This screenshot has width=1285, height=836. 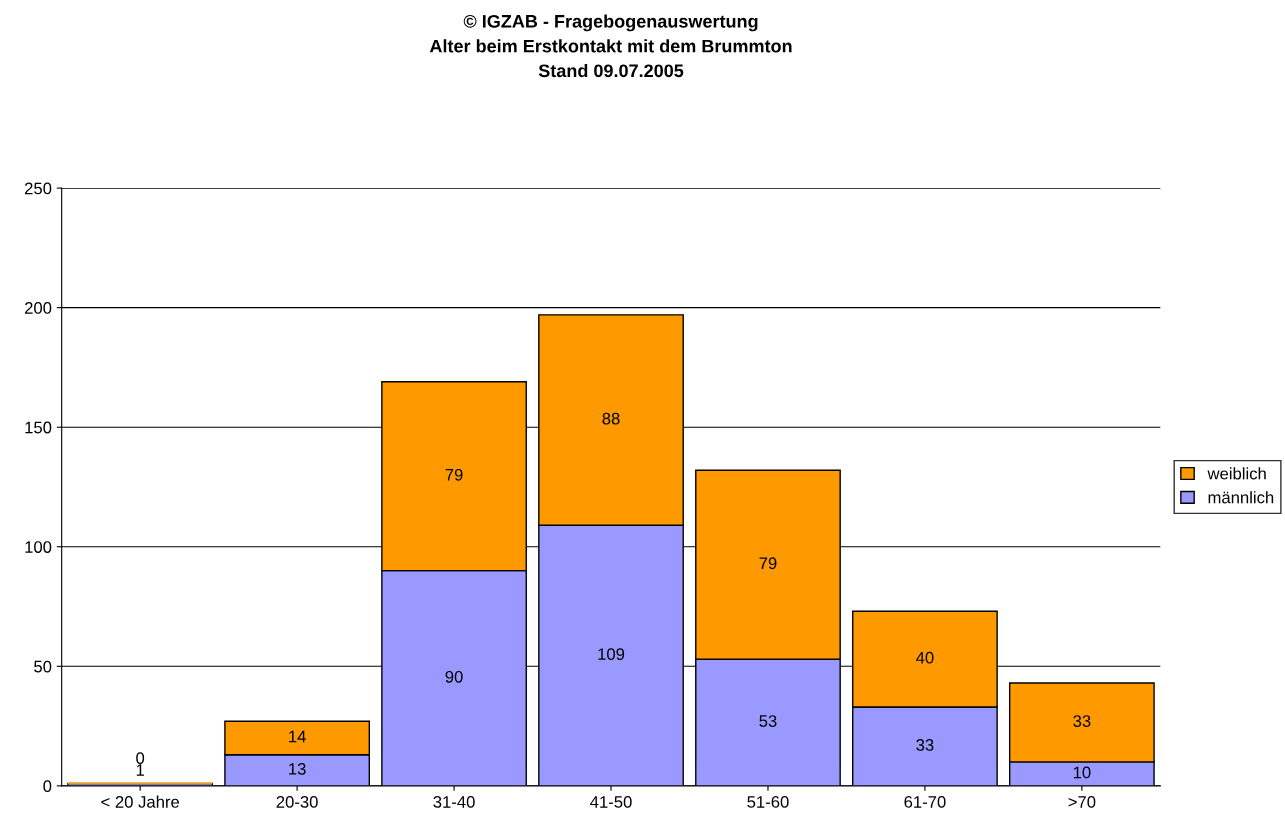 I want to click on x-tick-label: < 20 Jahre, so click(x=140, y=801).